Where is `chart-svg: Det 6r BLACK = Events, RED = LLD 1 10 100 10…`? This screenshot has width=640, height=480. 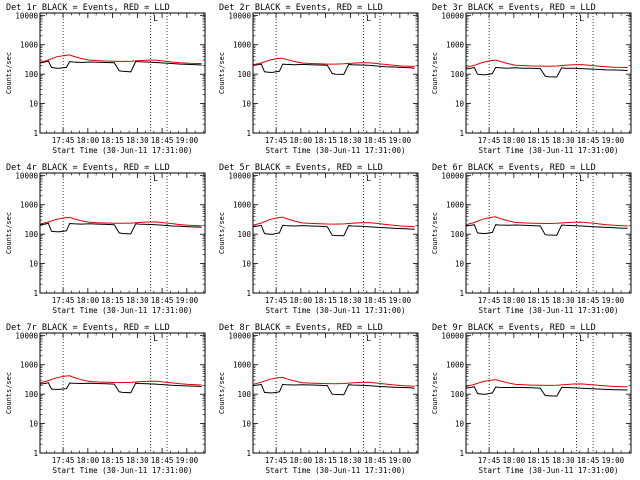
chart-svg: Det 6r BLACK = Events, RED = LLD 1 10 100 10… is located at coordinates (531, 239).